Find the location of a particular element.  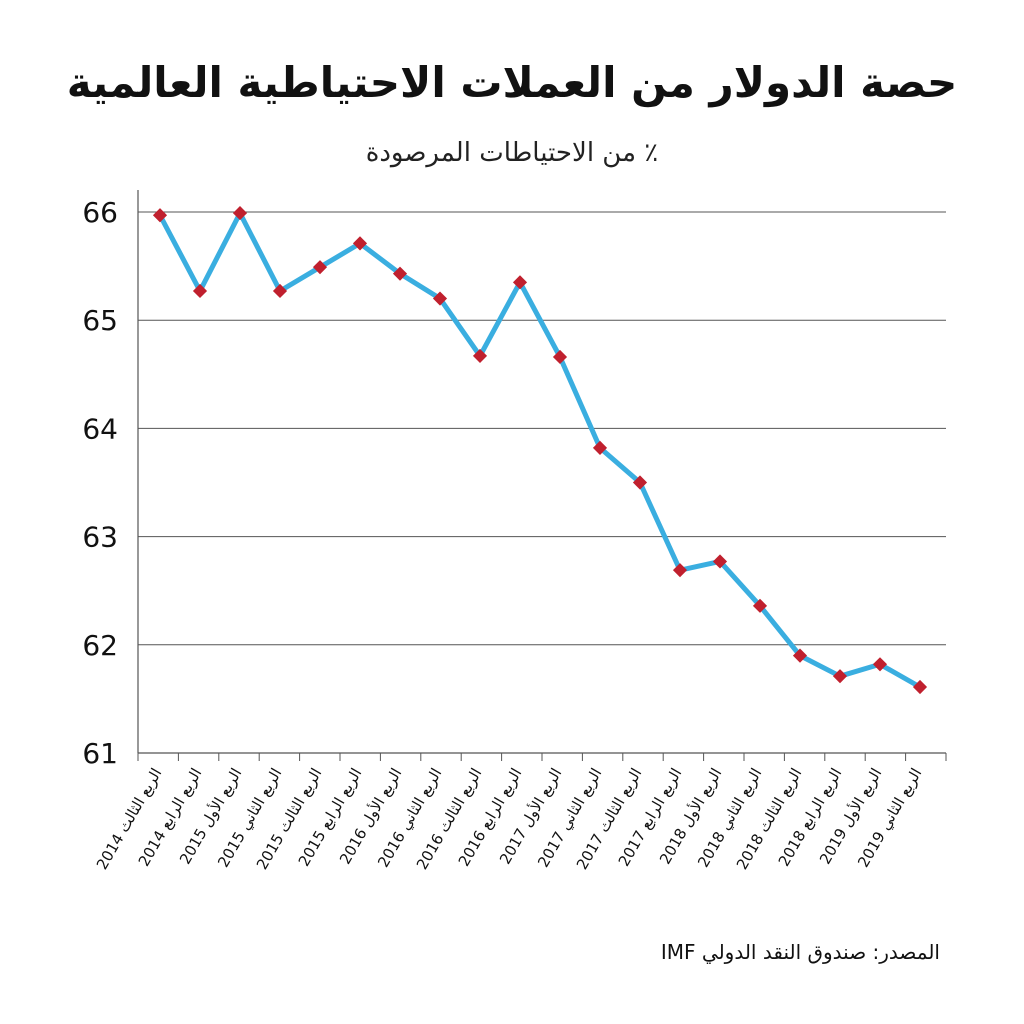

y-tick-label: 62 is located at coordinates (100, 645).